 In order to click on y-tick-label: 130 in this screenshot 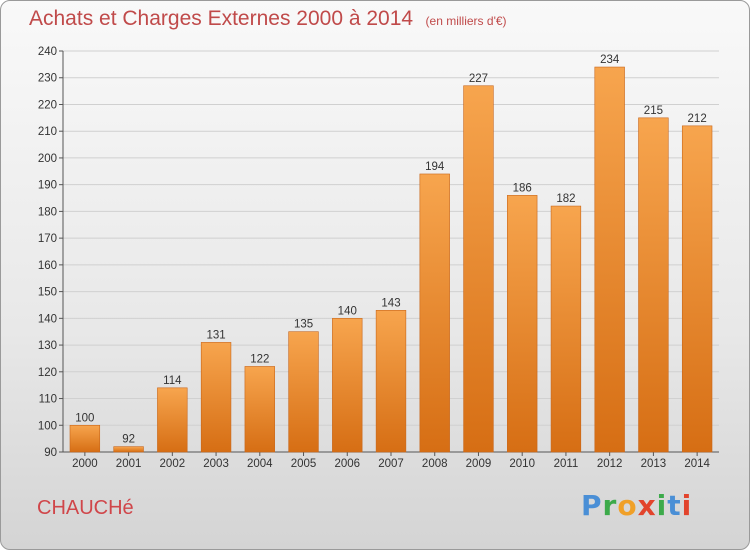, I will do `click(47, 346)`.